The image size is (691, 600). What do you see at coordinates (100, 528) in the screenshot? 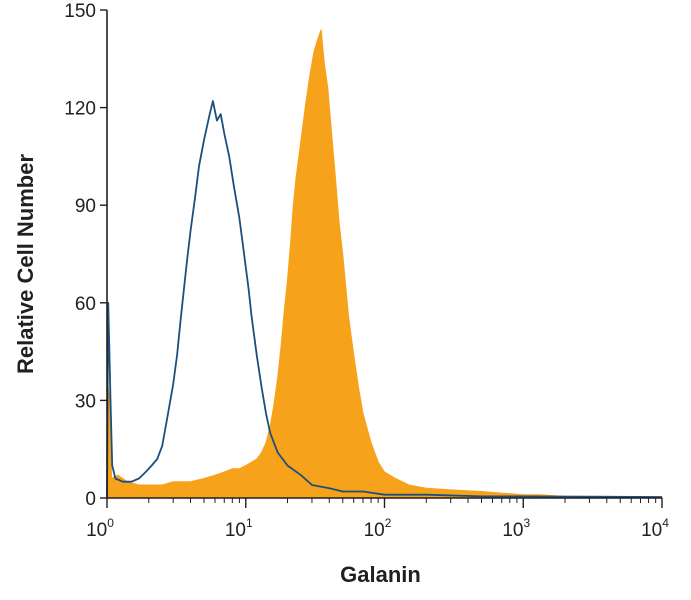
I see `x-tick-label: 10⁰` at bounding box center [100, 528].